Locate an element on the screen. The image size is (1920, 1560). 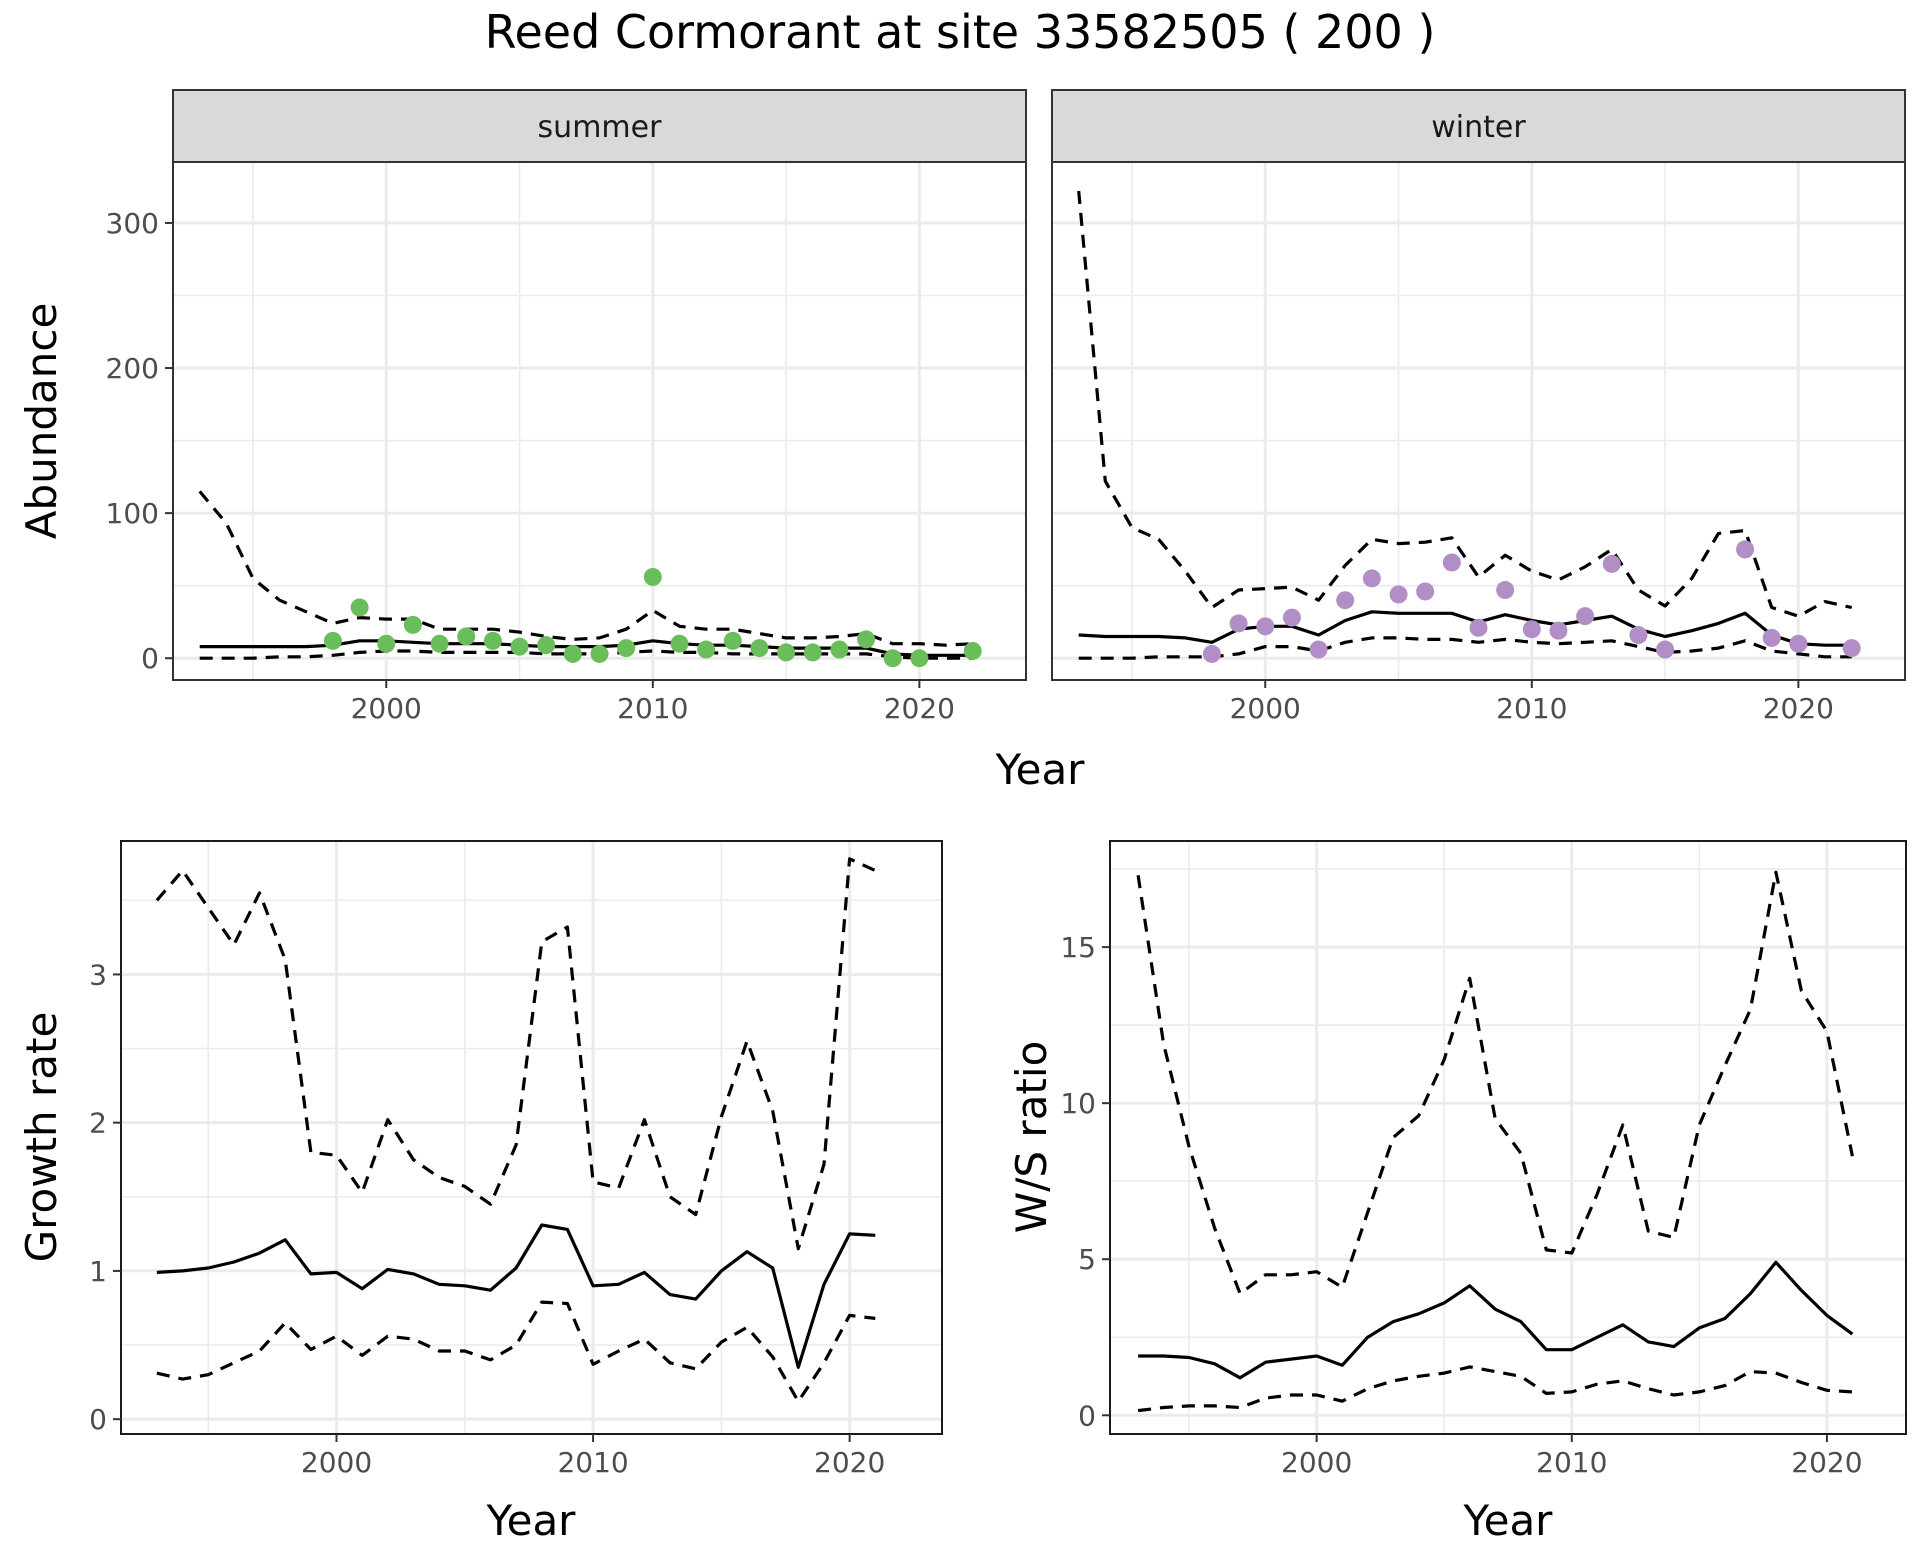
y-tick-label: 1 is located at coordinates (98, 1271).